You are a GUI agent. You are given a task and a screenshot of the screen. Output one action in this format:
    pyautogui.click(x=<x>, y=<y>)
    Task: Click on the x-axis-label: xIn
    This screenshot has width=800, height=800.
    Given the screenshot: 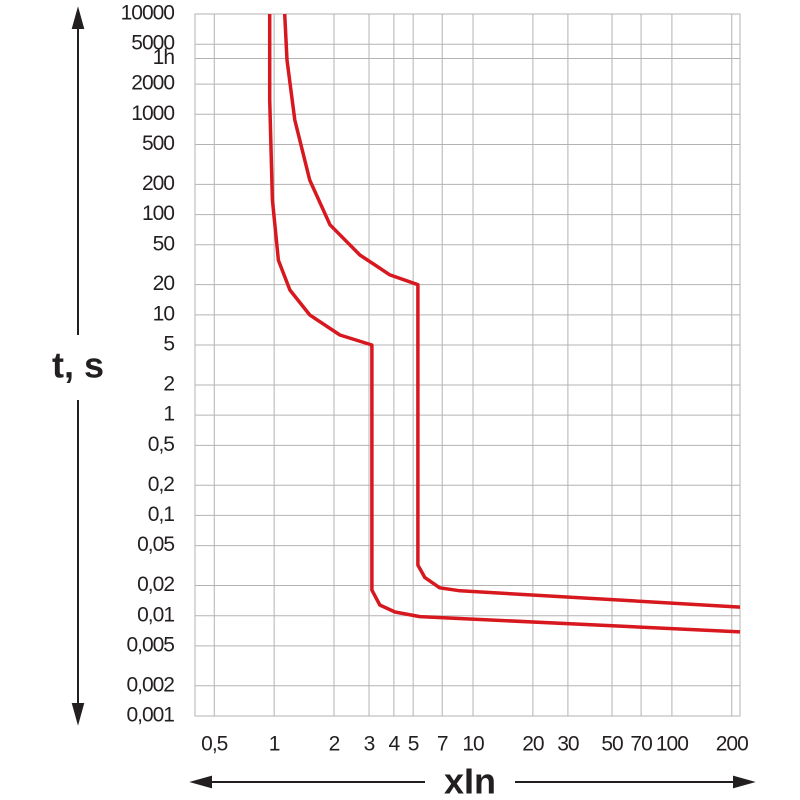 What is the action you would take?
    pyautogui.click(x=470, y=780)
    